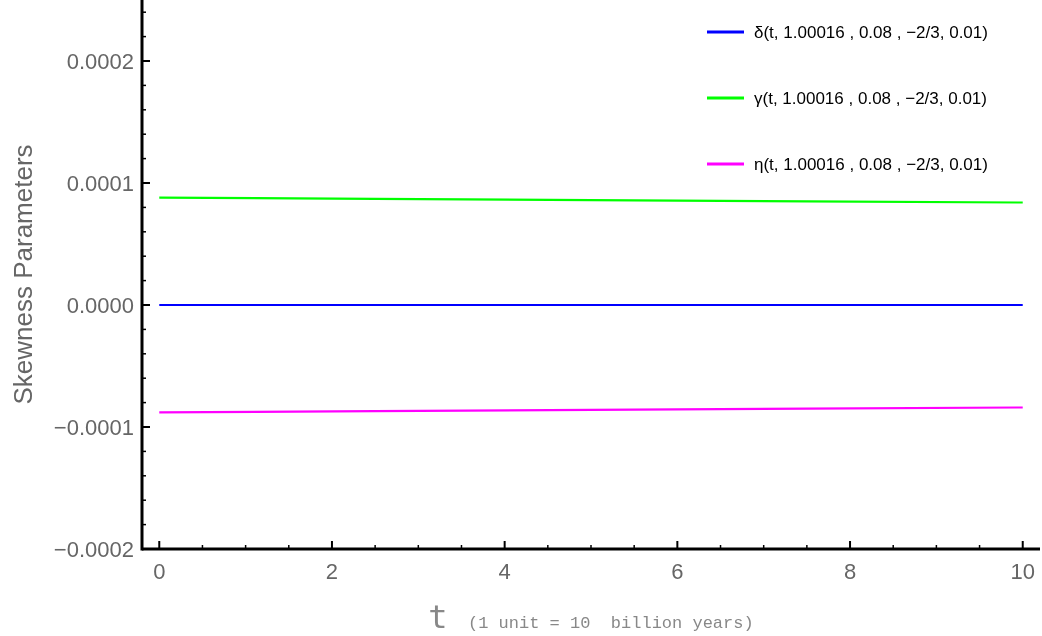 The width and height of the screenshot is (1042, 636). What do you see at coordinates (93, 427) in the screenshot?
I see `y-tick-label: −0.0001` at bounding box center [93, 427].